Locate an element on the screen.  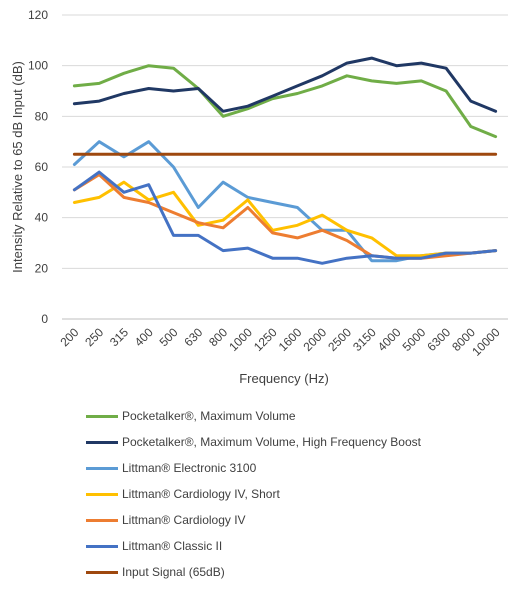
legend-item-1: Pocketalker®, Maximum Volume is located at coordinates (296, 416).